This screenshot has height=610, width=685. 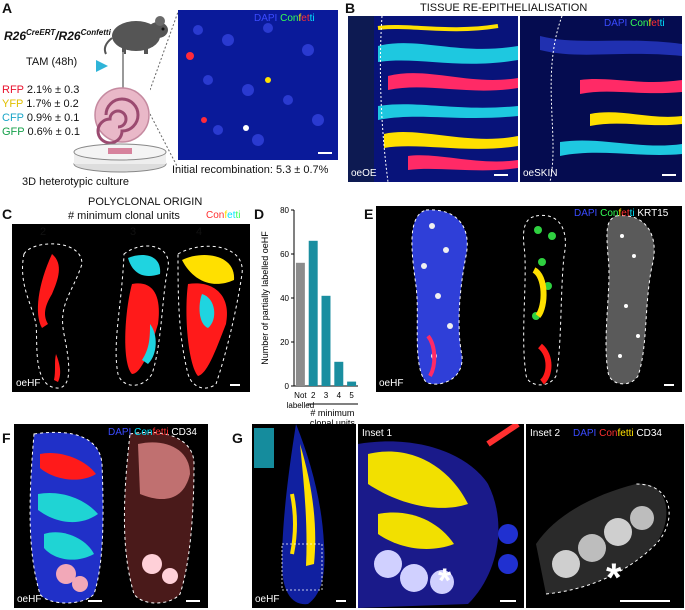 What do you see at coordinates (6, 438) in the screenshot?
I see `panel-f-letter: F` at bounding box center [6, 438].